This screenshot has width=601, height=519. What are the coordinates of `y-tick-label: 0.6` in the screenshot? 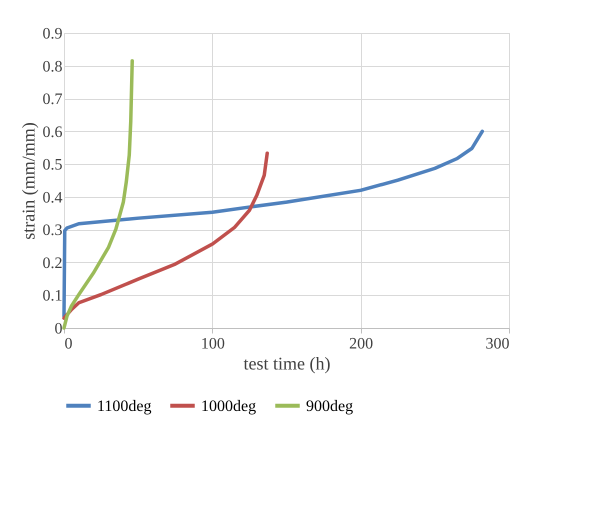 It's located at (52, 132).